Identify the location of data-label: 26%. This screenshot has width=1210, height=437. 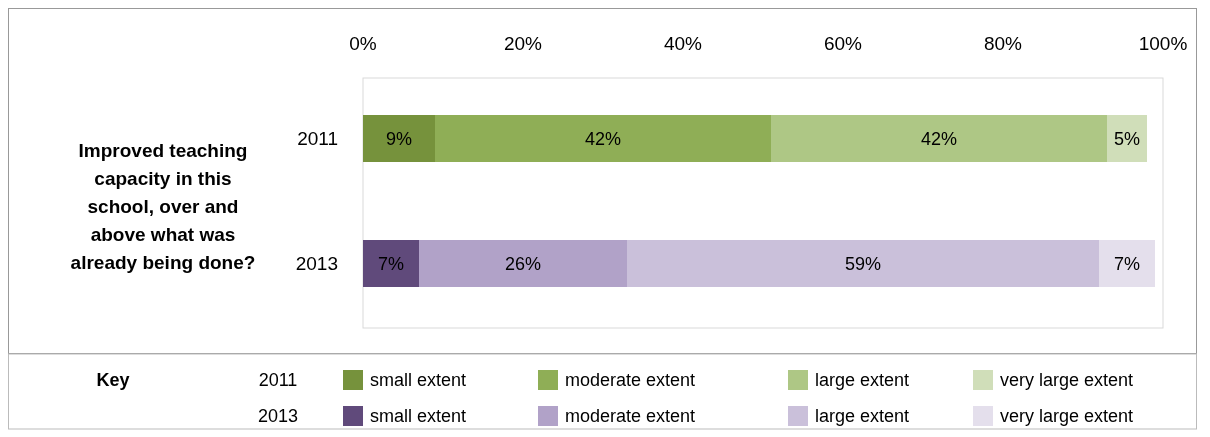
(523, 263).